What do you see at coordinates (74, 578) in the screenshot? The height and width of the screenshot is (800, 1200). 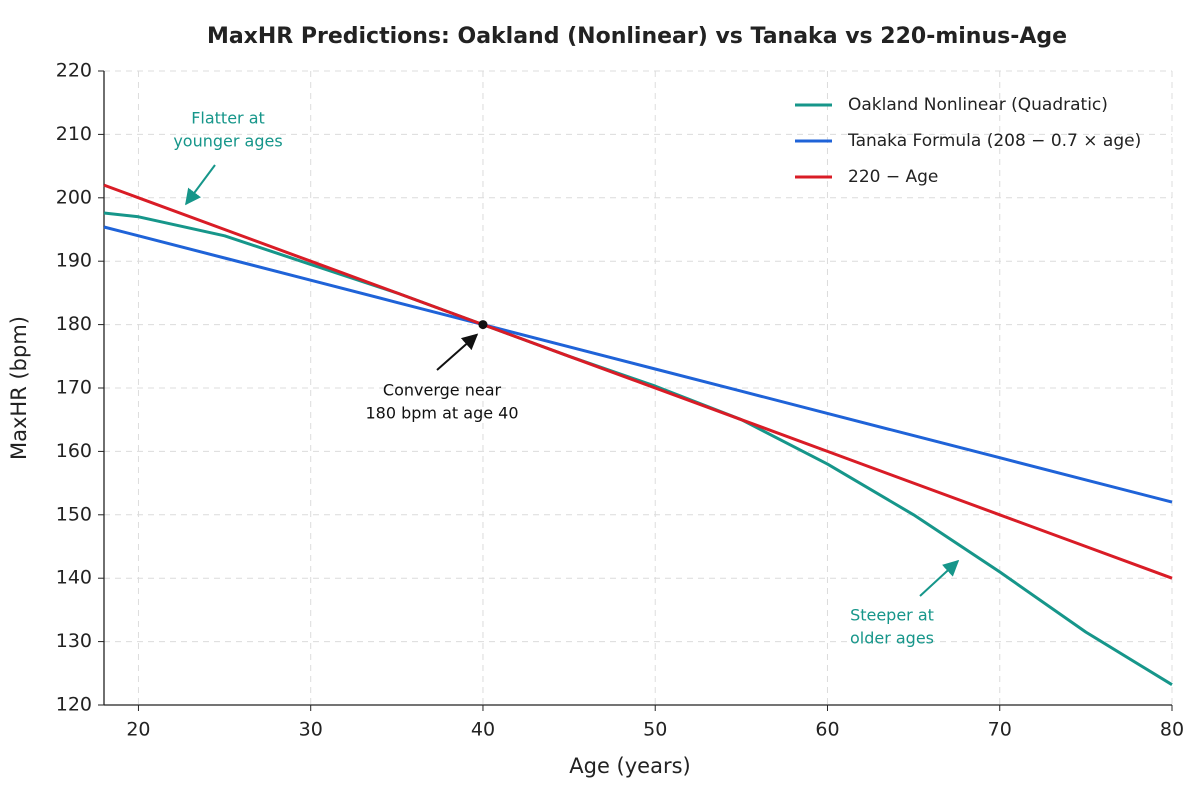 I see `y-tick-label: 140` at bounding box center [74, 578].